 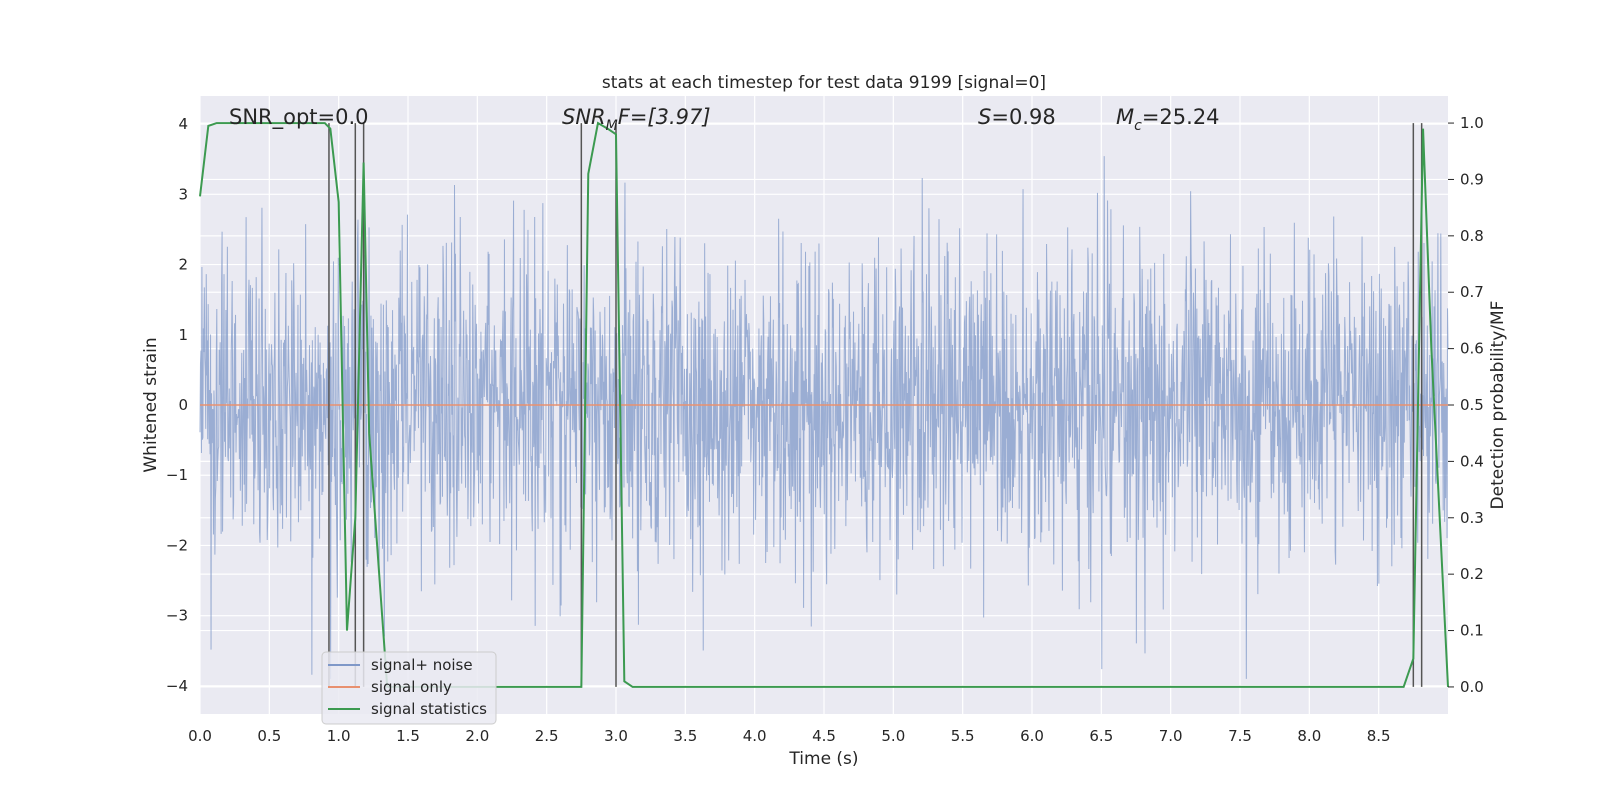 What do you see at coordinates (1171, 736) in the screenshot?
I see `x-tick-label: 7.0` at bounding box center [1171, 736].